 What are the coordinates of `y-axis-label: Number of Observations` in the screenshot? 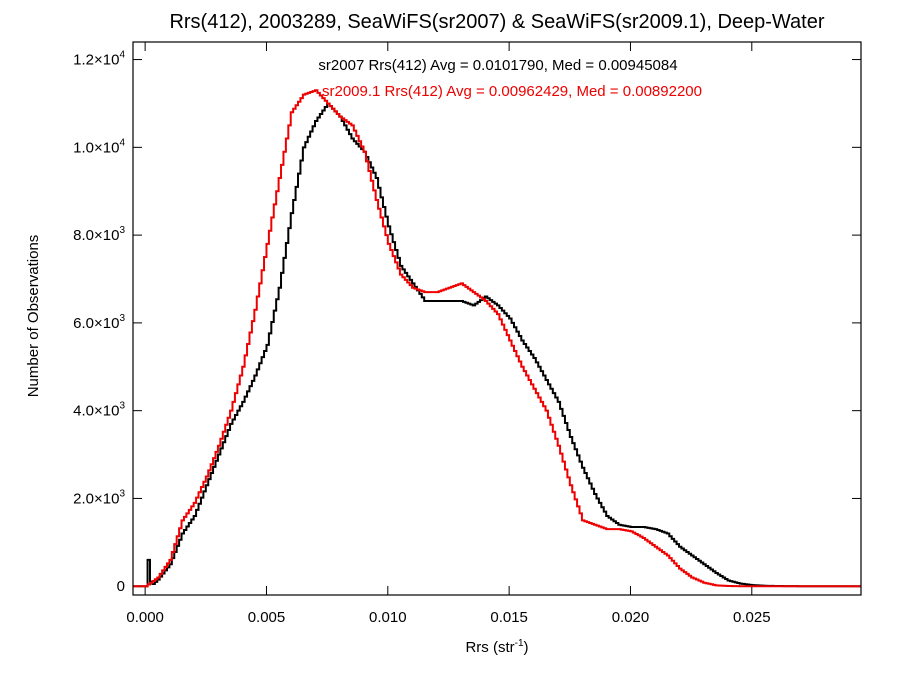 It's located at (33, 316).